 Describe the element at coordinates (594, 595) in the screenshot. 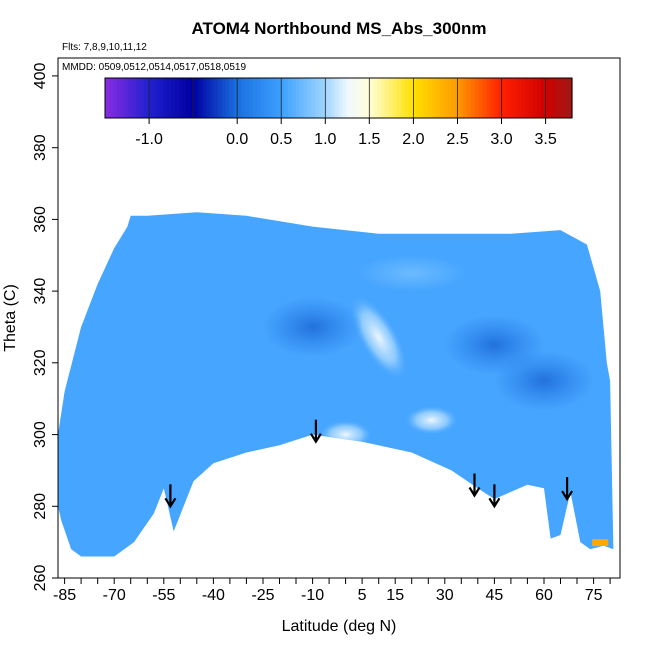

I see `x-tick-label: 75` at that location.